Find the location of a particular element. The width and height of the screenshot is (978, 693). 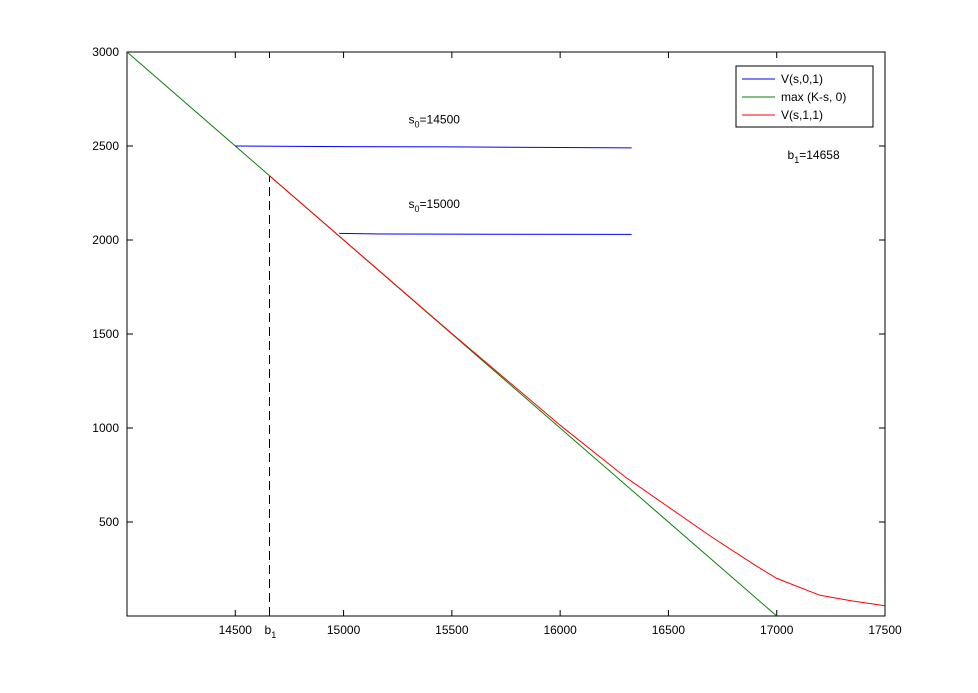

annotation-1: s0=15000 is located at coordinates (435, 205).